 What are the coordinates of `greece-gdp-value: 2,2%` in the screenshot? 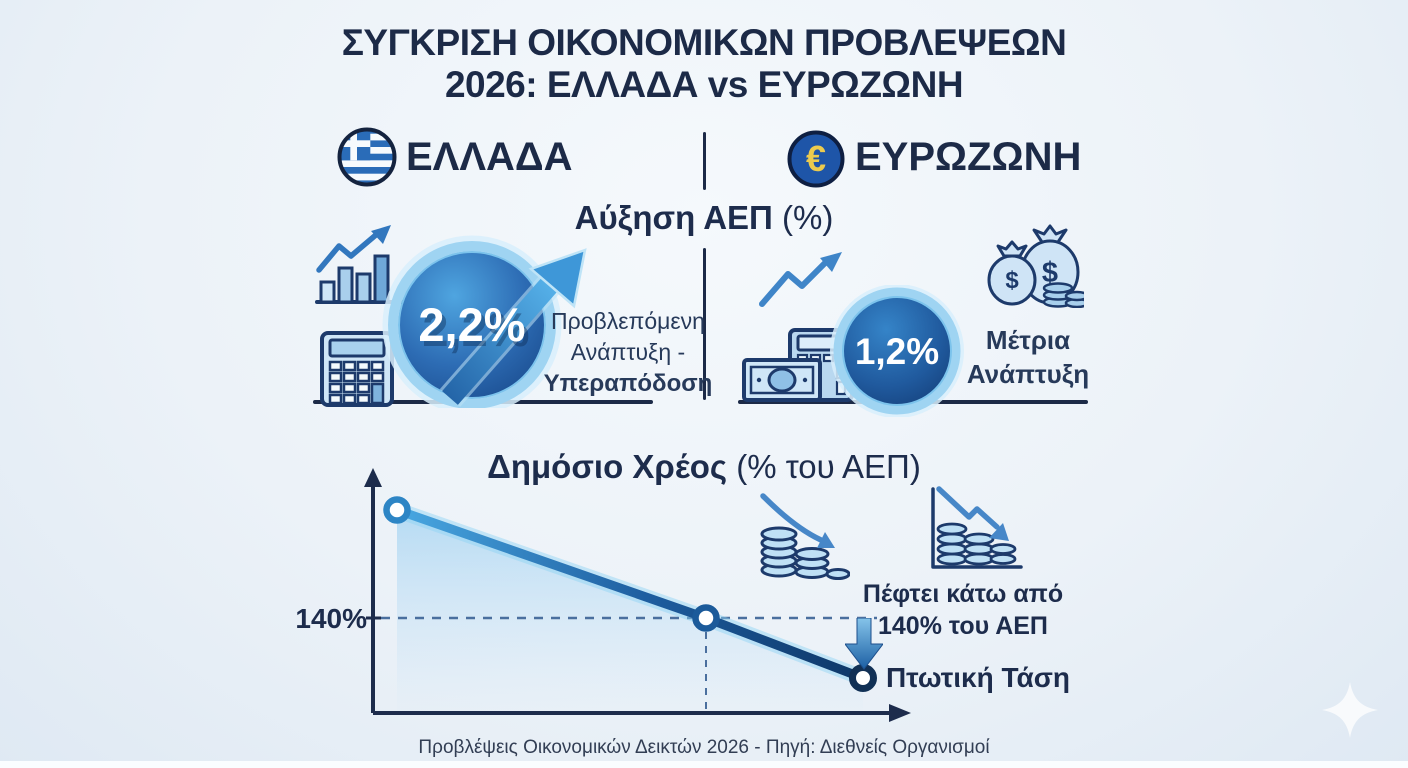 It's located at (471, 324).